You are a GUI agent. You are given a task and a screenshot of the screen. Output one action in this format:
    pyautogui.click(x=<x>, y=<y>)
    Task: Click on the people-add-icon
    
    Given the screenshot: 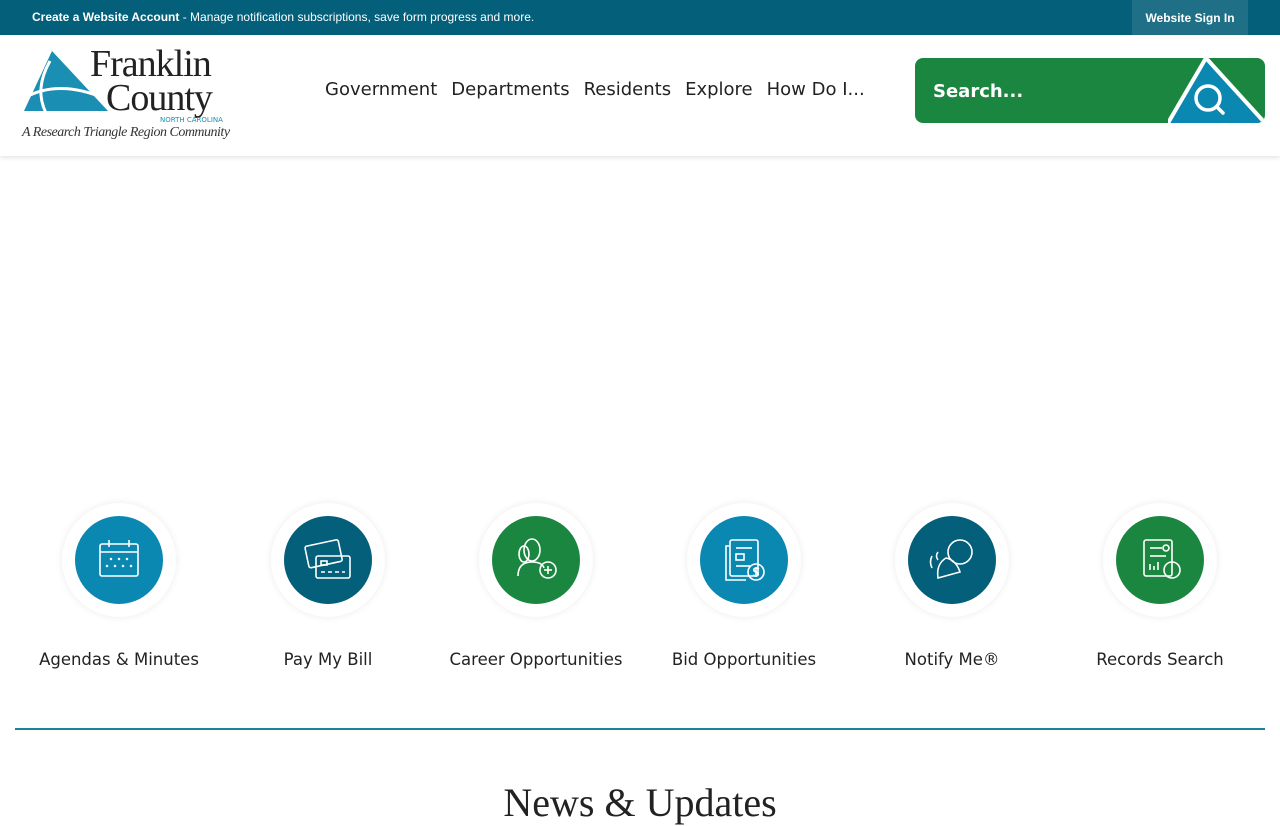 What is the action you would take?
    pyautogui.click(x=536, y=560)
    